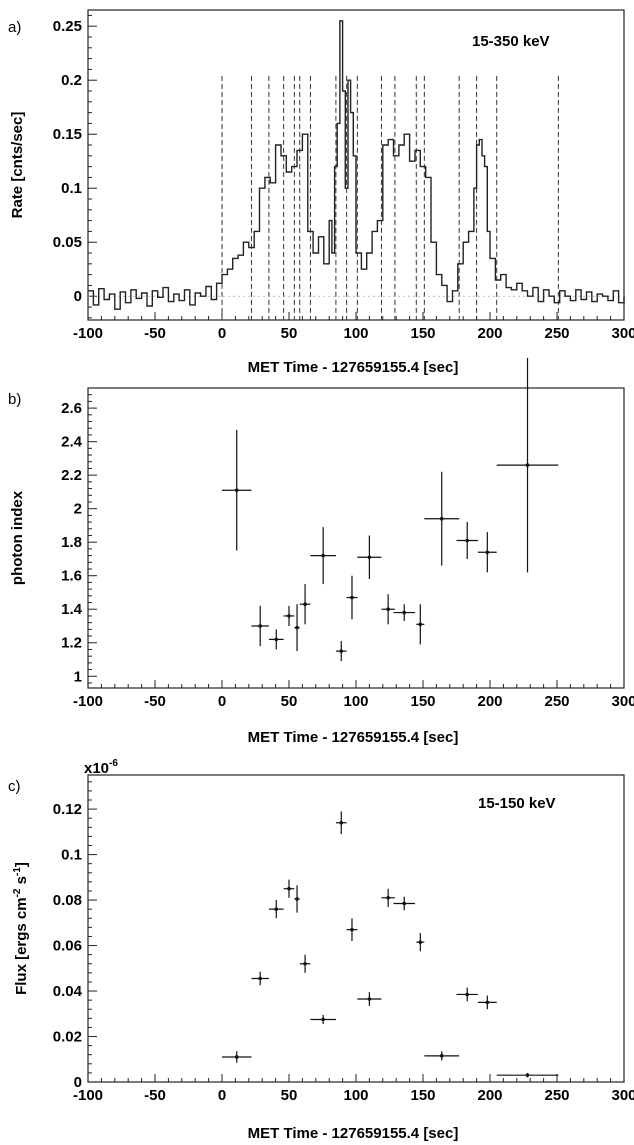 The image size is (634, 1145). Describe the element at coordinates (68, 991) in the screenshot. I see `y-tick-label: 0.04` at that location.